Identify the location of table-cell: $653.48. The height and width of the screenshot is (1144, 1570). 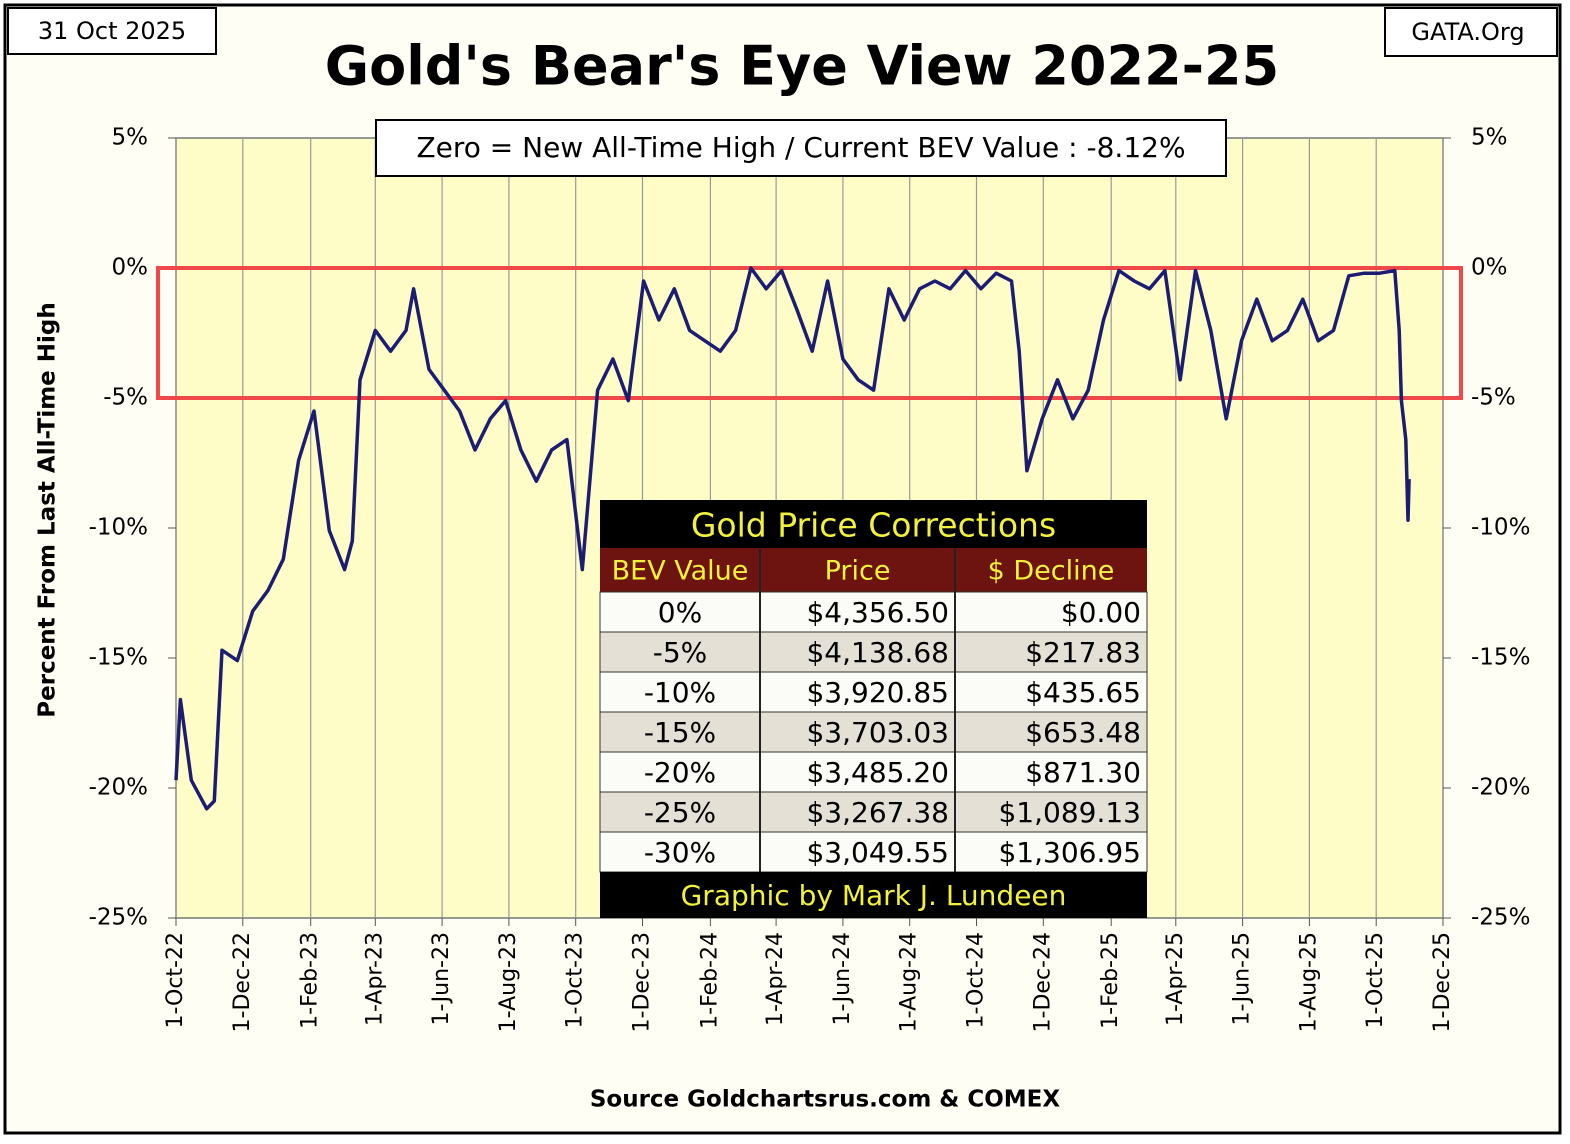
(1083, 732).